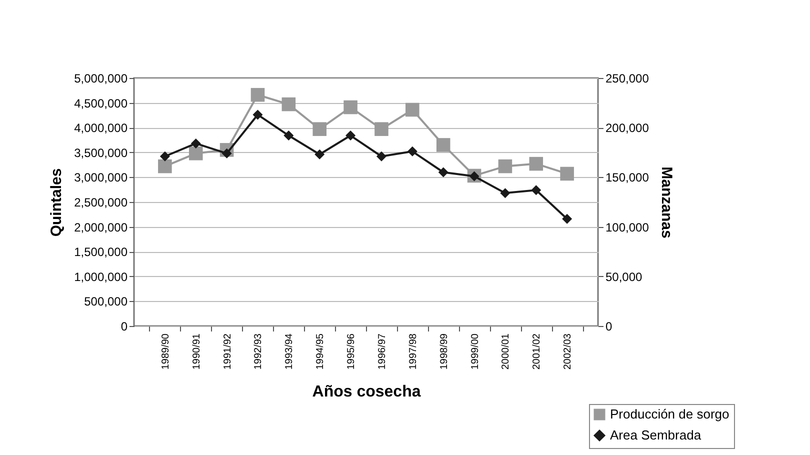 The width and height of the screenshot is (810, 455). Describe the element at coordinates (320, 351) in the screenshot. I see `x-tick-label: 1994/95` at that location.